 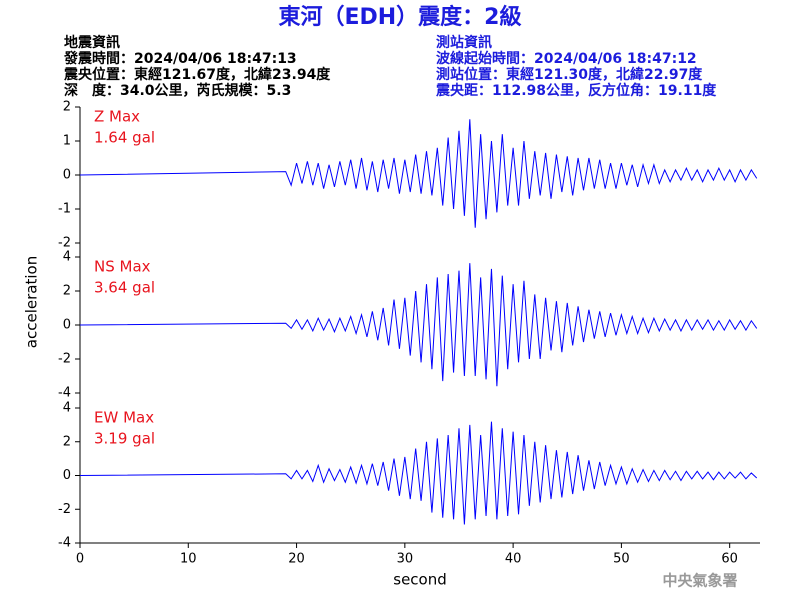 What do you see at coordinates (513, 559) in the screenshot?
I see `x-tick-label: 40` at bounding box center [513, 559].